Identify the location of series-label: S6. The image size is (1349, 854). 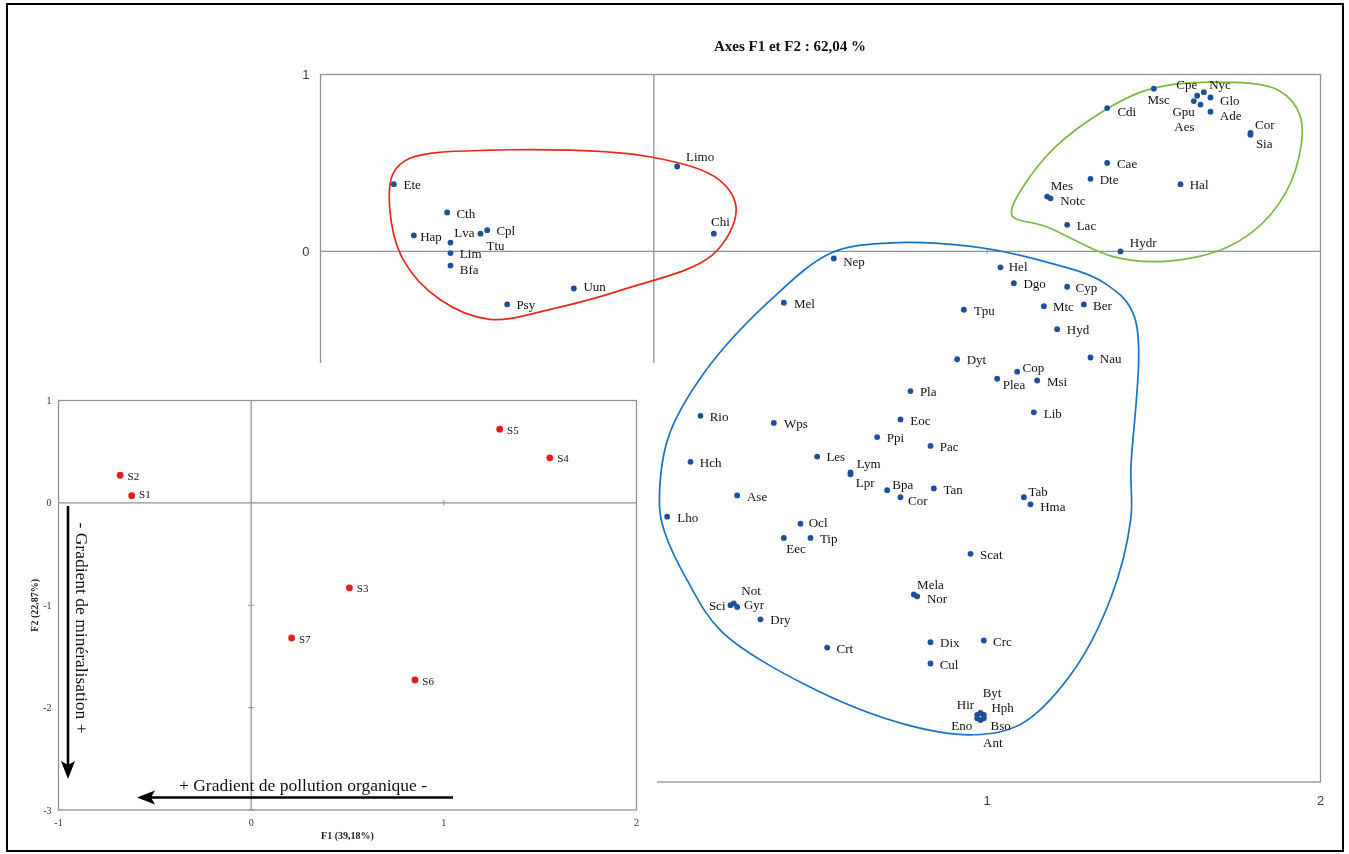
(428, 680).